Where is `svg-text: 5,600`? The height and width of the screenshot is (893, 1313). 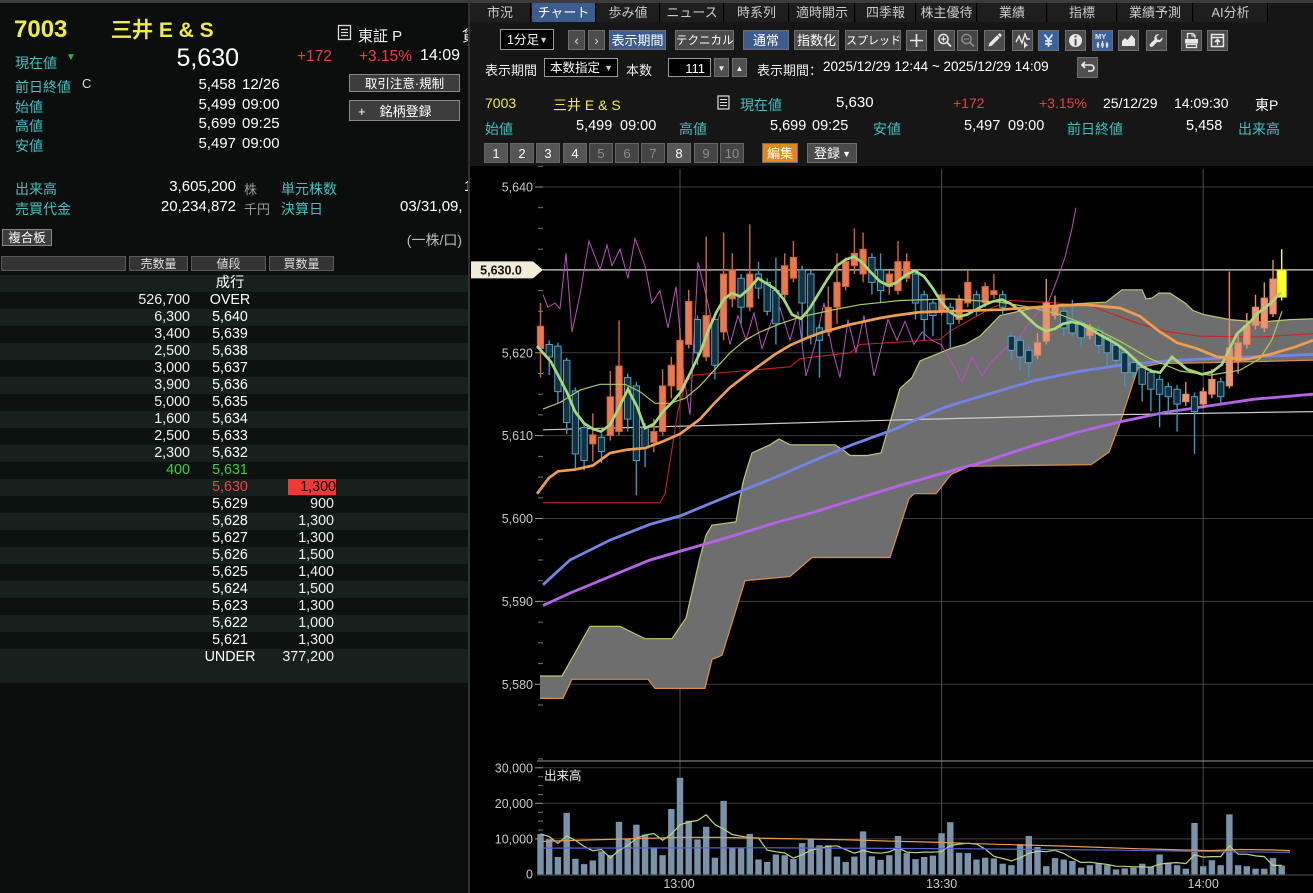 svg-text: 5,600 is located at coordinates (517, 519).